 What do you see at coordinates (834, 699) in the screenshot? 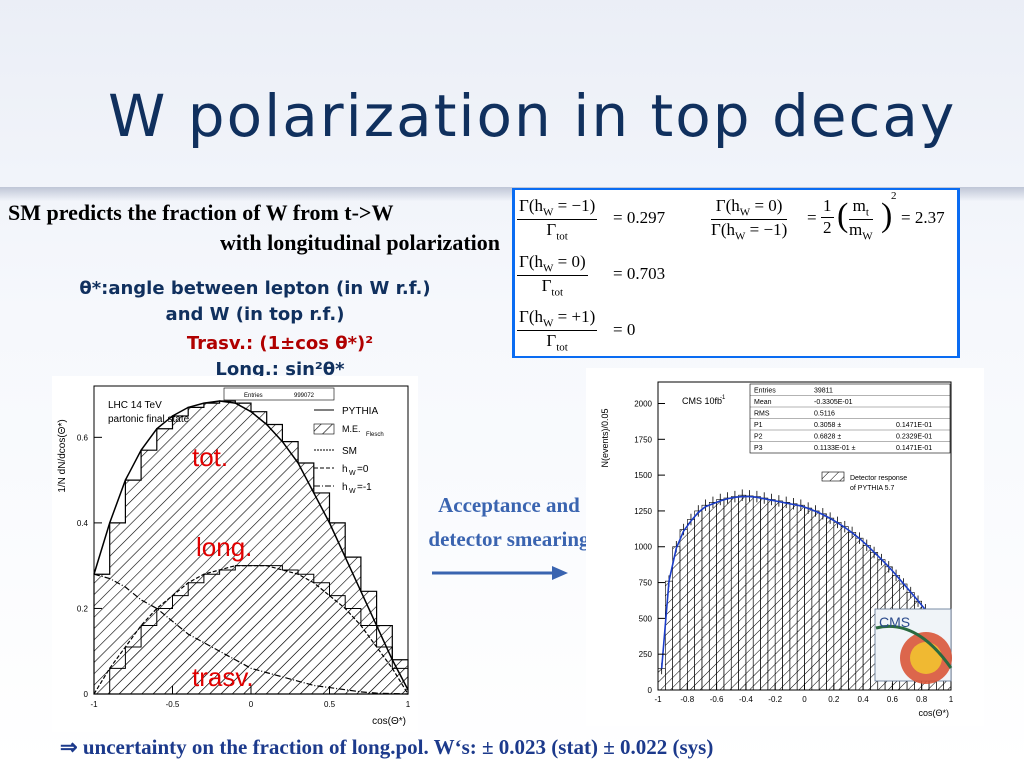
I see `right-xtick-label: 0.2` at bounding box center [834, 699].